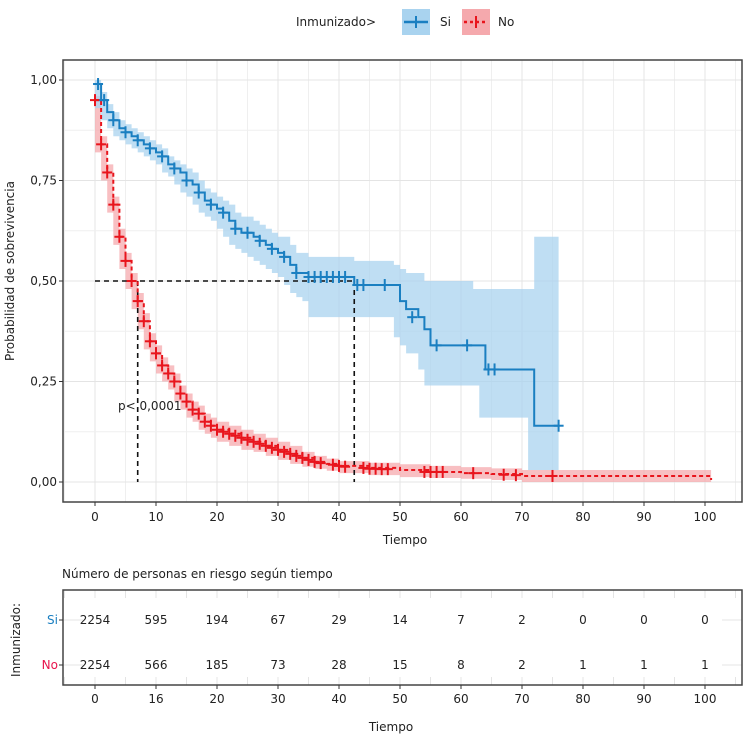  Describe the element at coordinates (43, 181) in the screenshot. I see `y-tick-label: 0,75` at that location.